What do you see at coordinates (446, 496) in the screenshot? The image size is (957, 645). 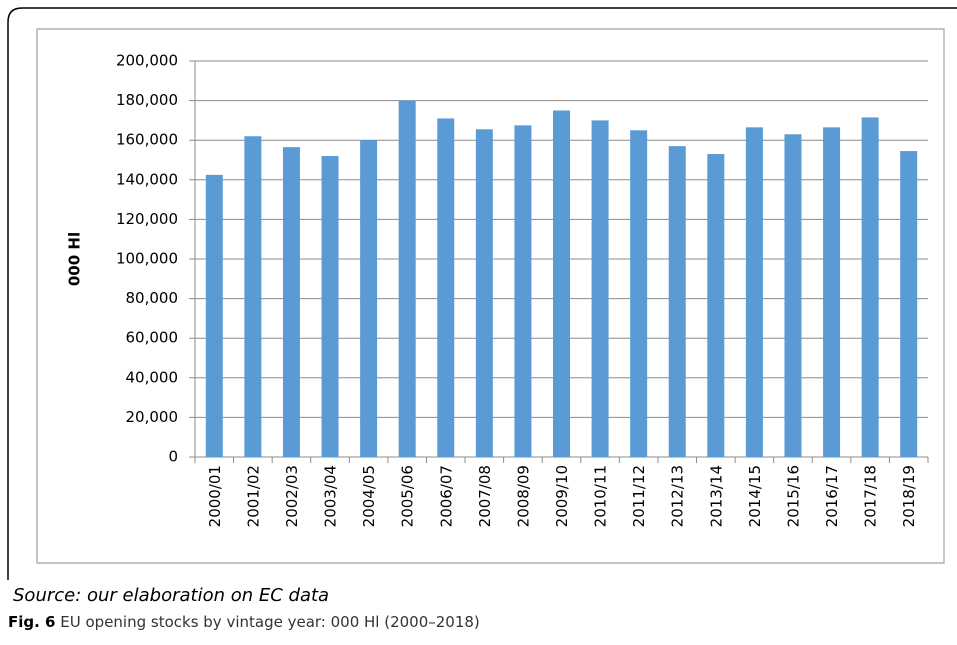 I see `x-tick-label: 2006/07` at bounding box center [446, 496].